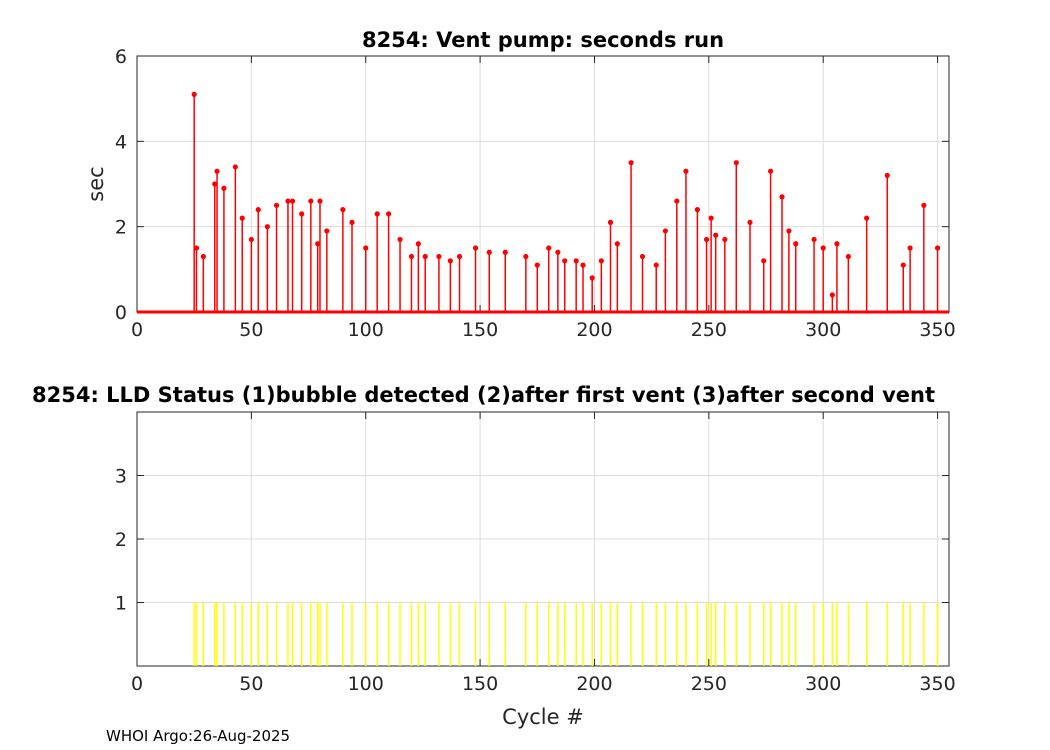 The image size is (1050, 750). What do you see at coordinates (937, 684) in the screenshot?
I see `lld-xtick-label: 350` at bounding box center [937, 684].